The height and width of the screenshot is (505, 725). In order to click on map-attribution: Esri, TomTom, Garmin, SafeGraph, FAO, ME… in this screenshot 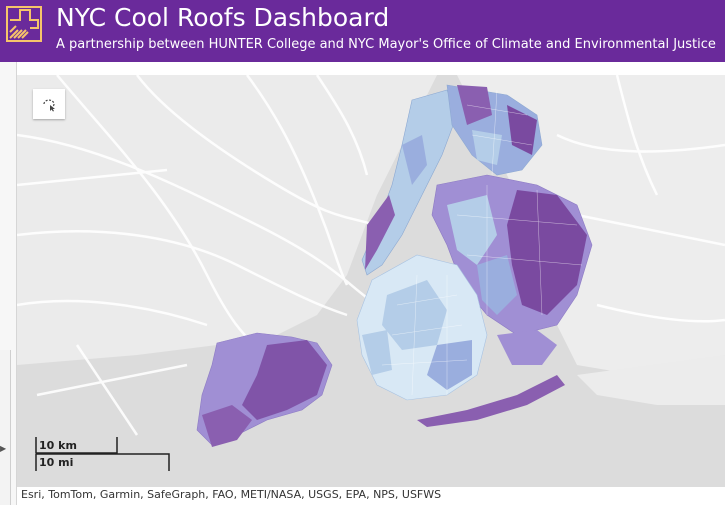, I will do `click(371, 496)`.